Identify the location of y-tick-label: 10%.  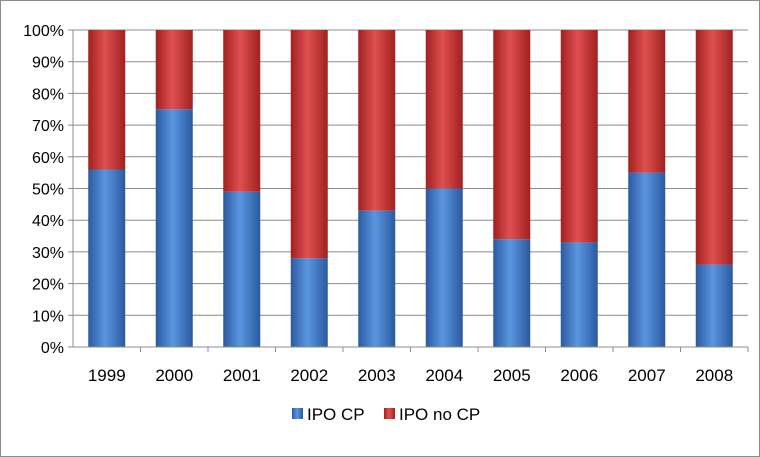
(48, 316).